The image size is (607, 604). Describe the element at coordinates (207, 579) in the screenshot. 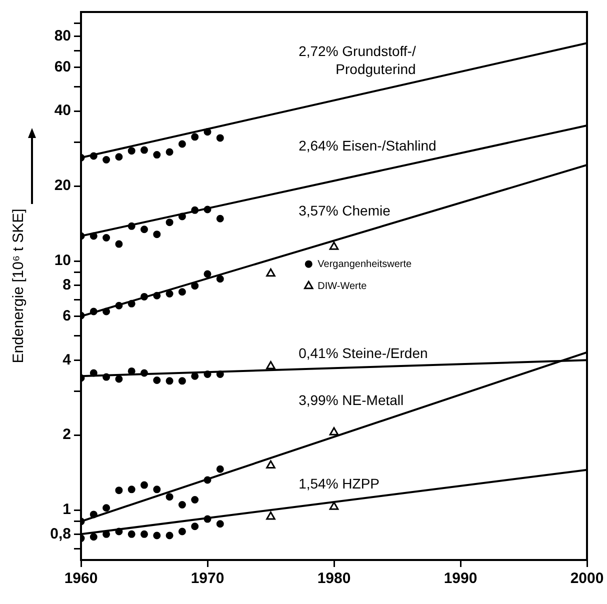

I see `x-tick-label: 1970` at that location.